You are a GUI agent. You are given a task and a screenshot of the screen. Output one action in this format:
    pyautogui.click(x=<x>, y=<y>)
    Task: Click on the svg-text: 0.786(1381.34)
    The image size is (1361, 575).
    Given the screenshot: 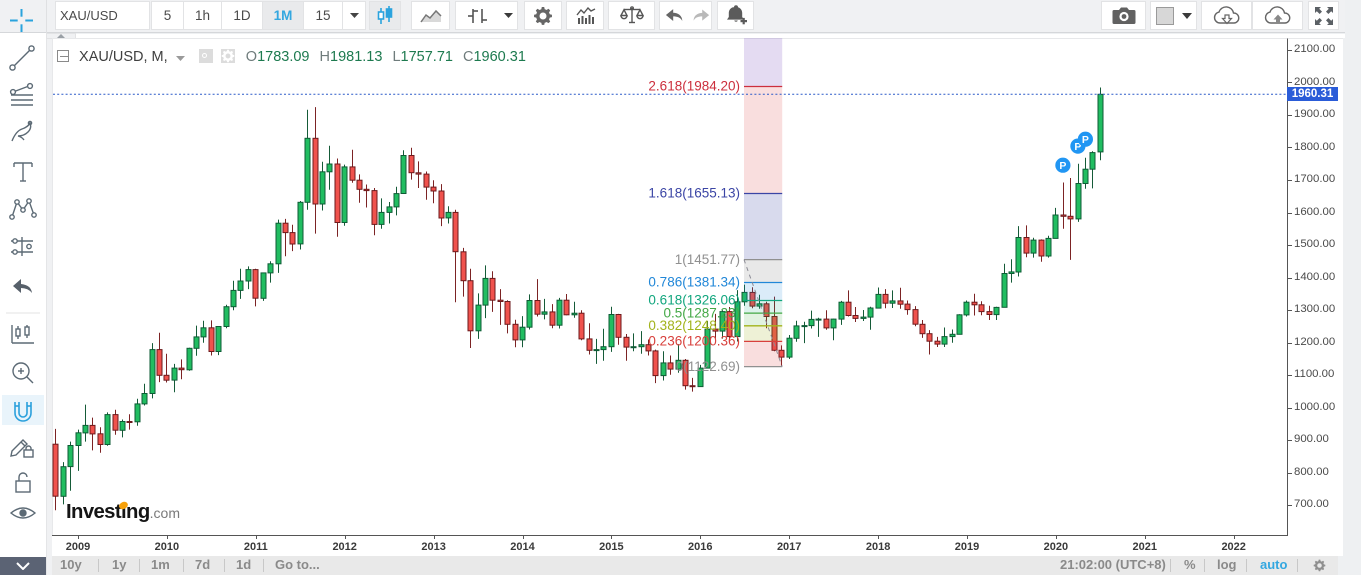 What is the action you would take?
    pyautogui.click(x=694, y=282)
    